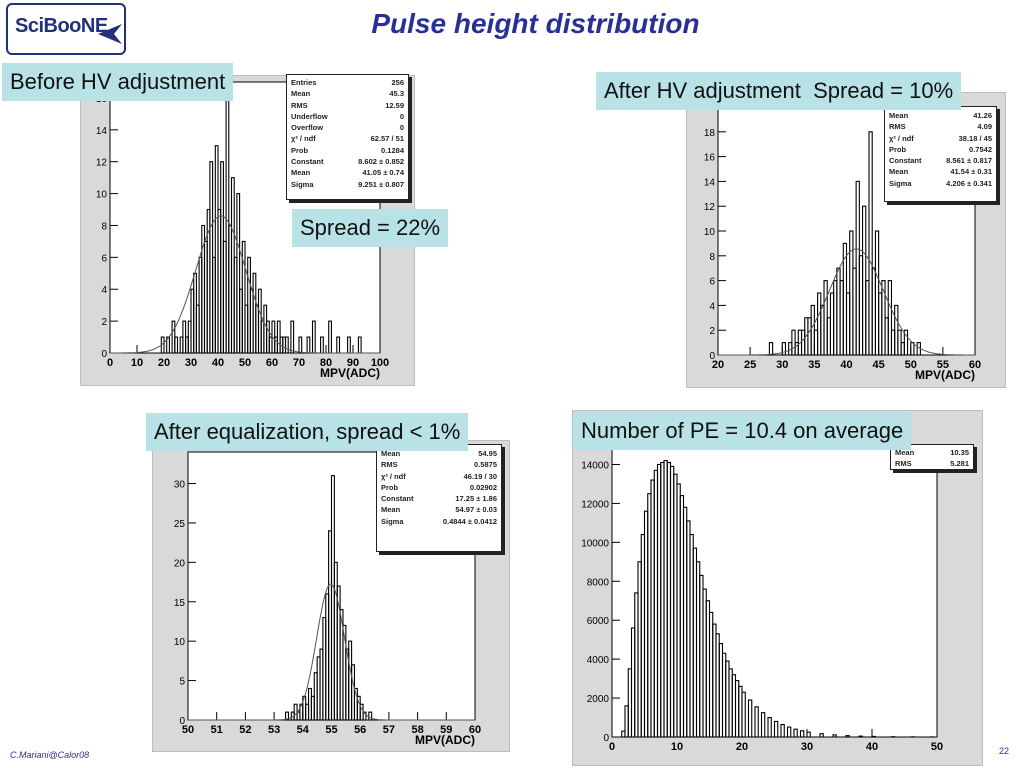  What do you see at coordinates (710, 133) in the screenshot?
I see `y-tick-label: 18` at bounding box center [710, 133].